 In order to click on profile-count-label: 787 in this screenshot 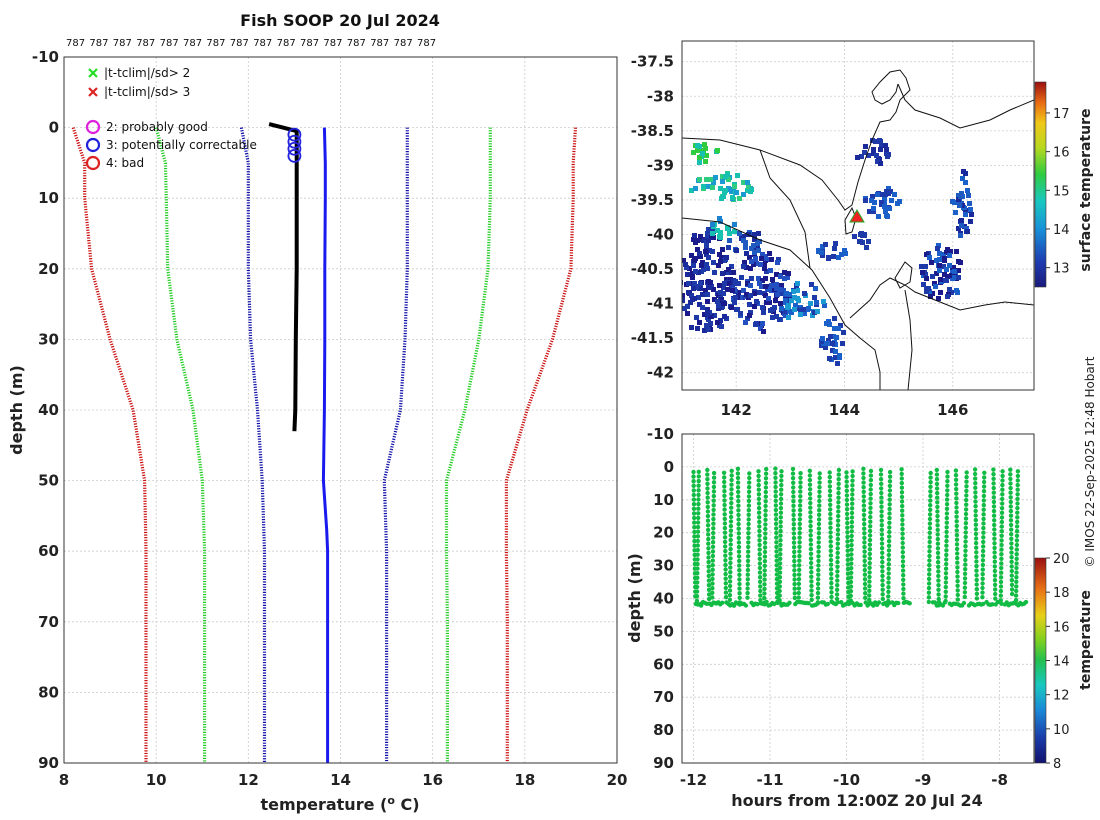, I will do `click(403, 43)`.